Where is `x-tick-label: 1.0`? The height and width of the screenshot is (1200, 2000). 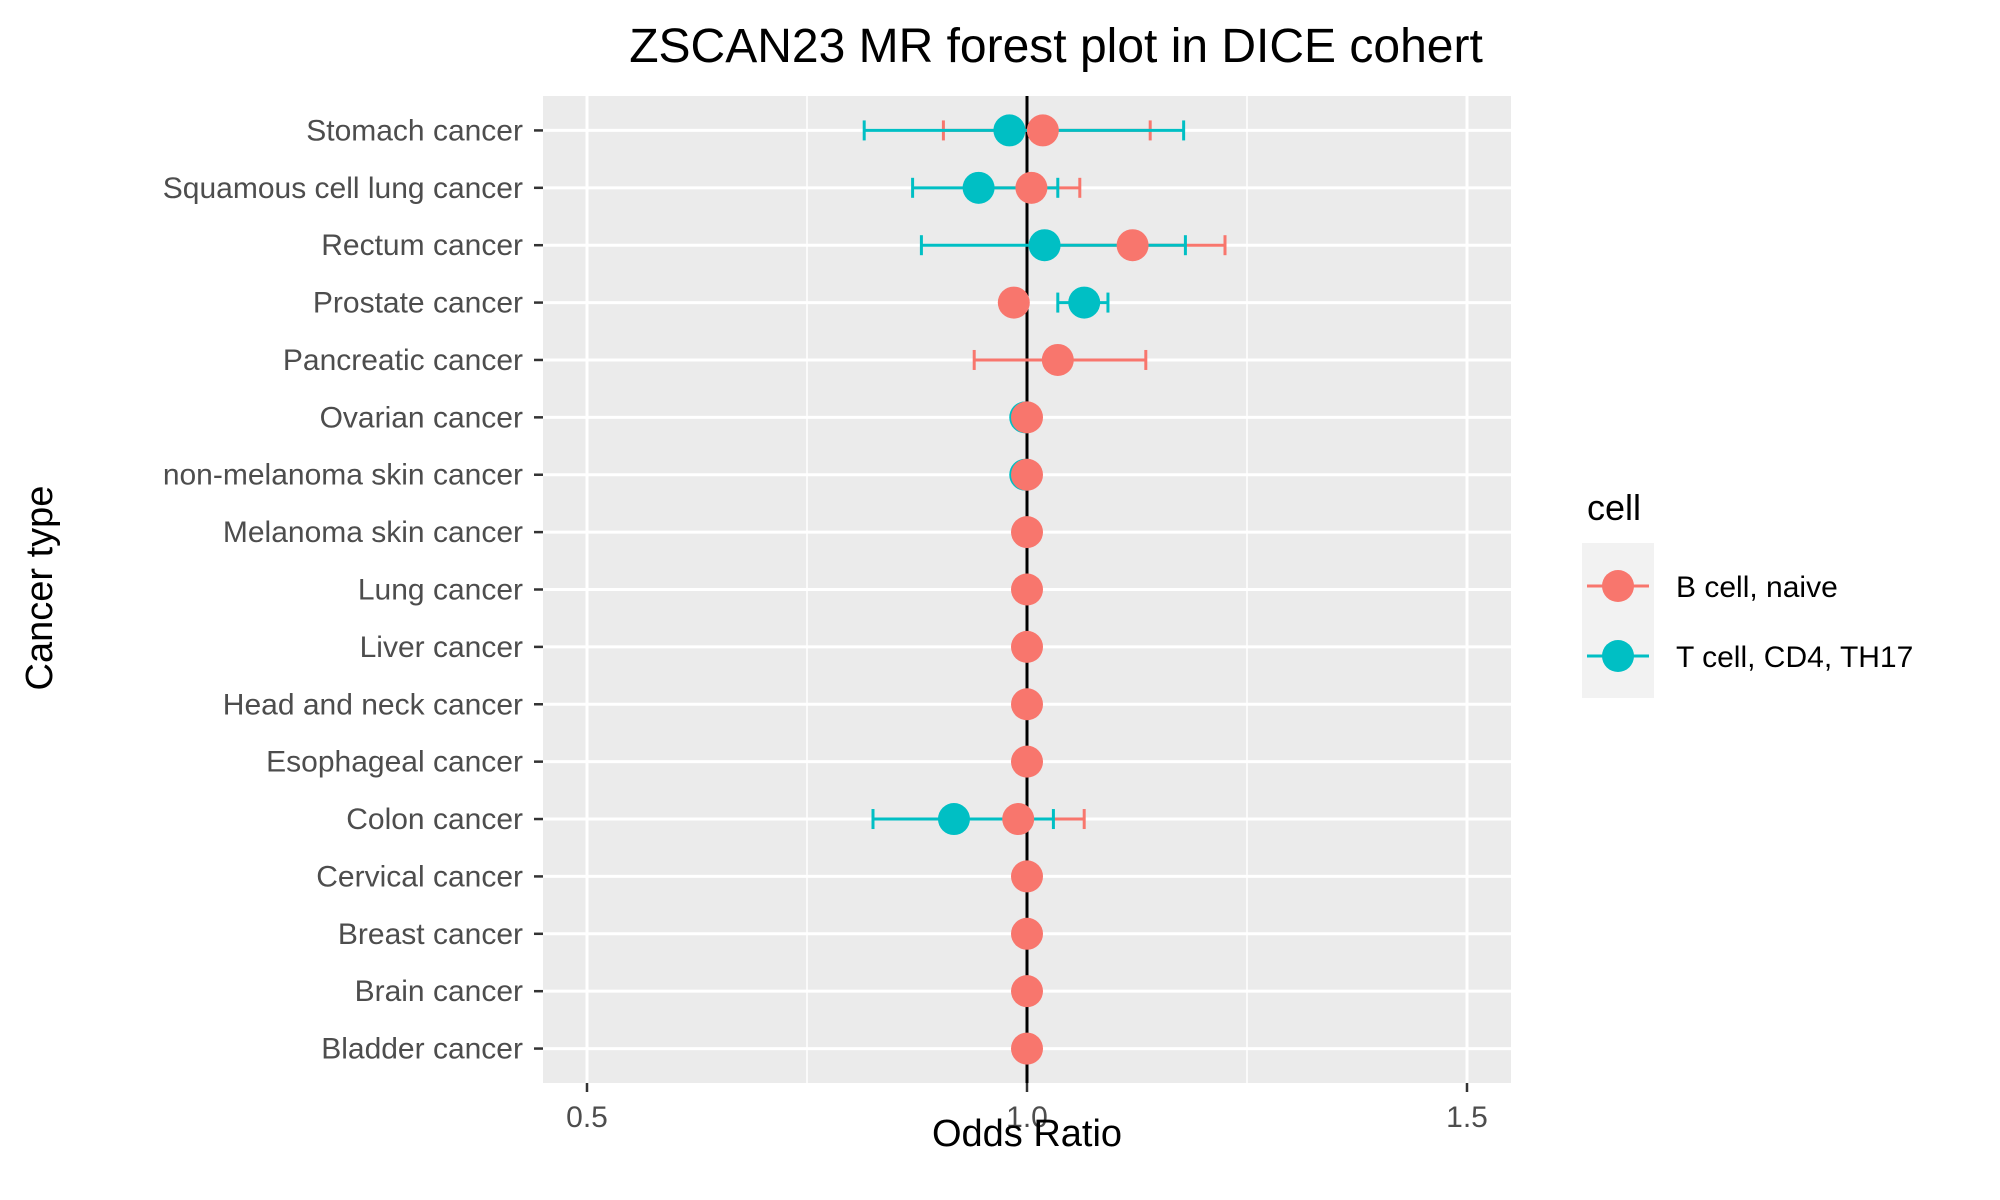 x-tick-label: 1.0 is located at coordinates (1027, 1117).